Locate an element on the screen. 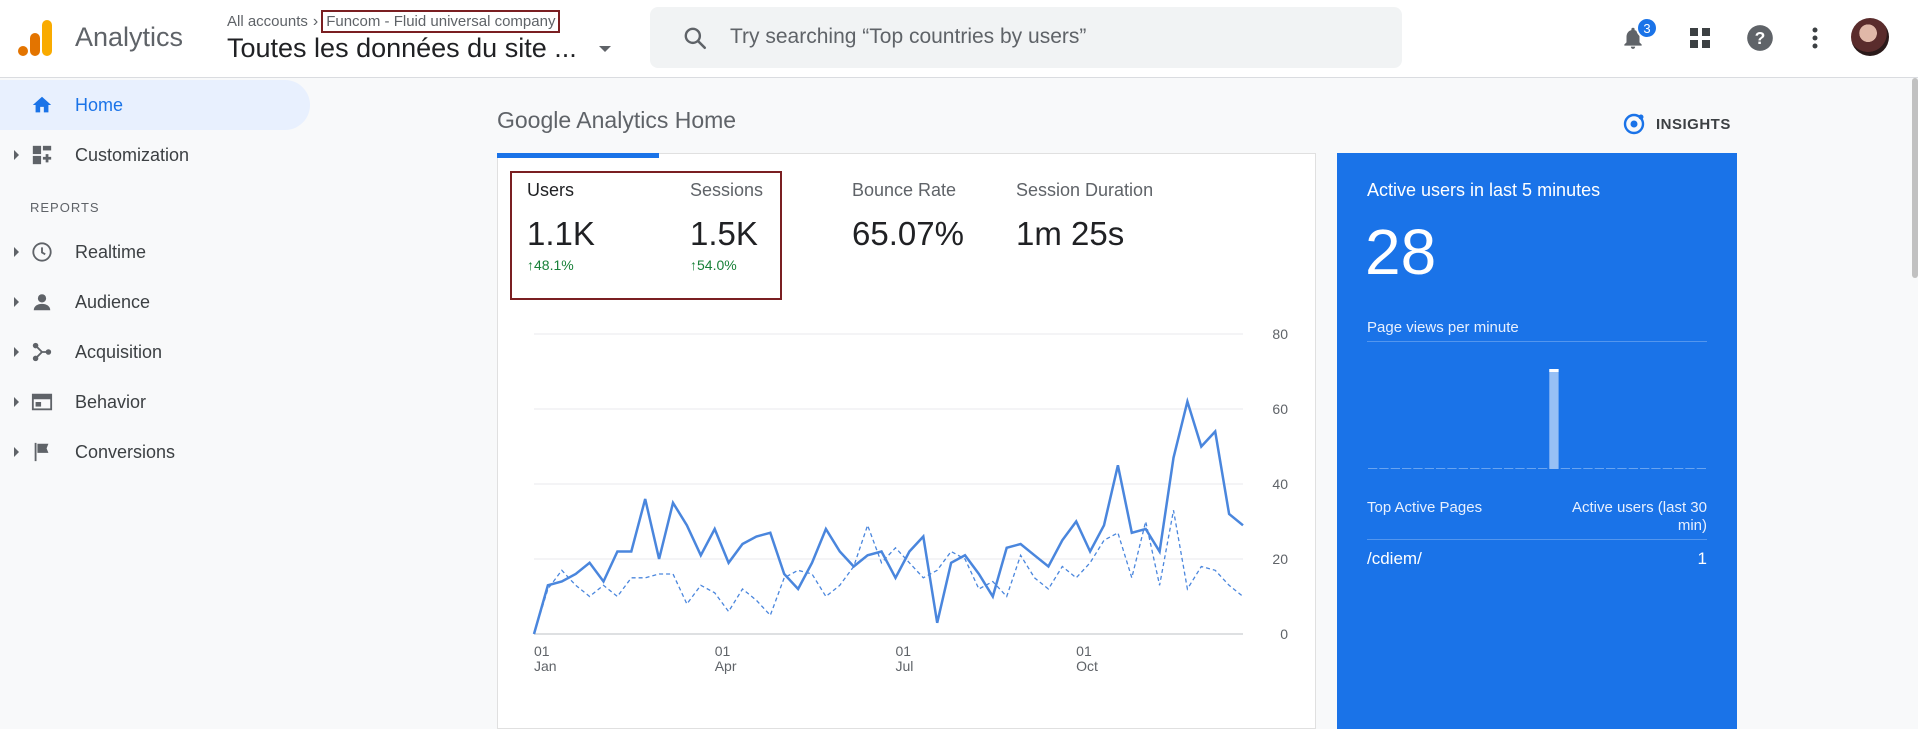 The image size is (1918, 729). y-tick-label: 0 is located at coordinates (1284, 634).